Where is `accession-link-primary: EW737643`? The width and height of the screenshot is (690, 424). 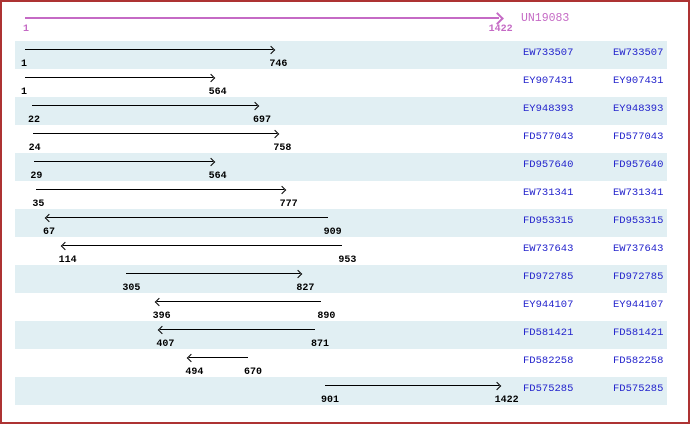 accession-link-primary: EW737643 is located at coordinates (548, 249).